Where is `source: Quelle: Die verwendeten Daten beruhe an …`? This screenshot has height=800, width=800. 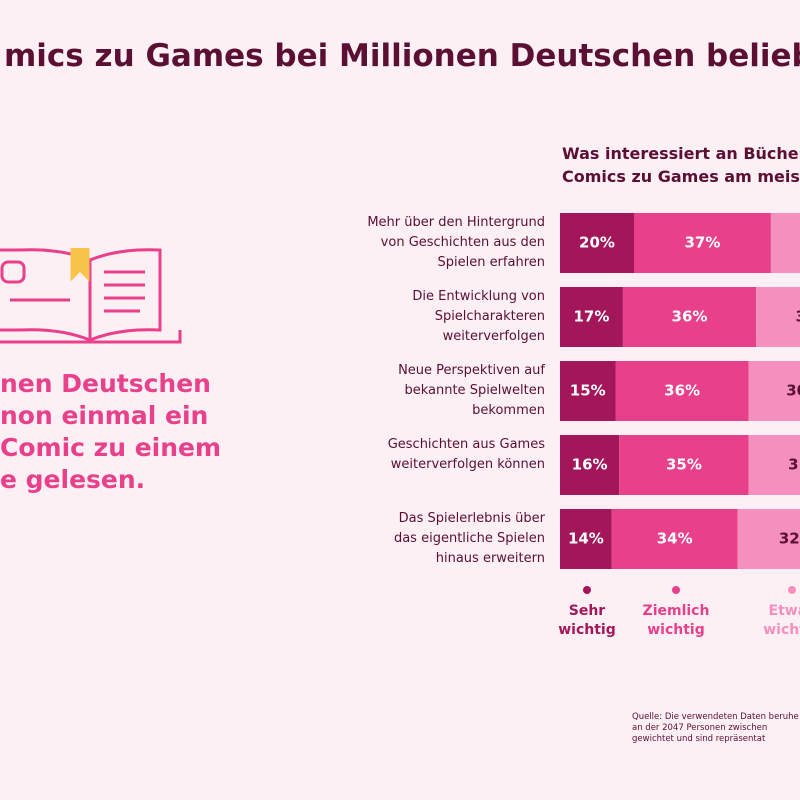 source: Quelle: Die verwendeten Daten beruhe an … is located at coordinates (715, 728).